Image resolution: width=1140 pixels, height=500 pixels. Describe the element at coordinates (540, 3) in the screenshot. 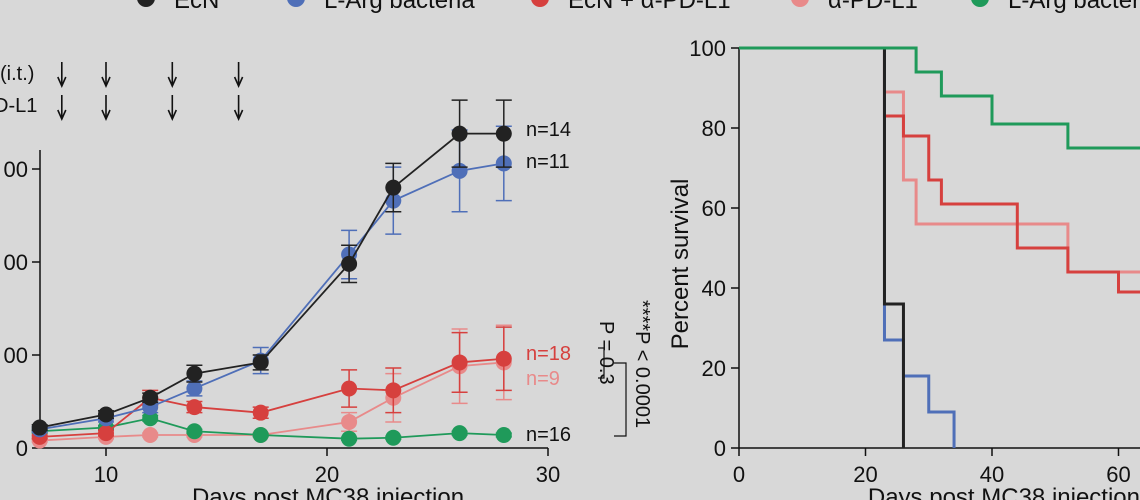

I see `legend-marker-ecn-pdl1` at that location.